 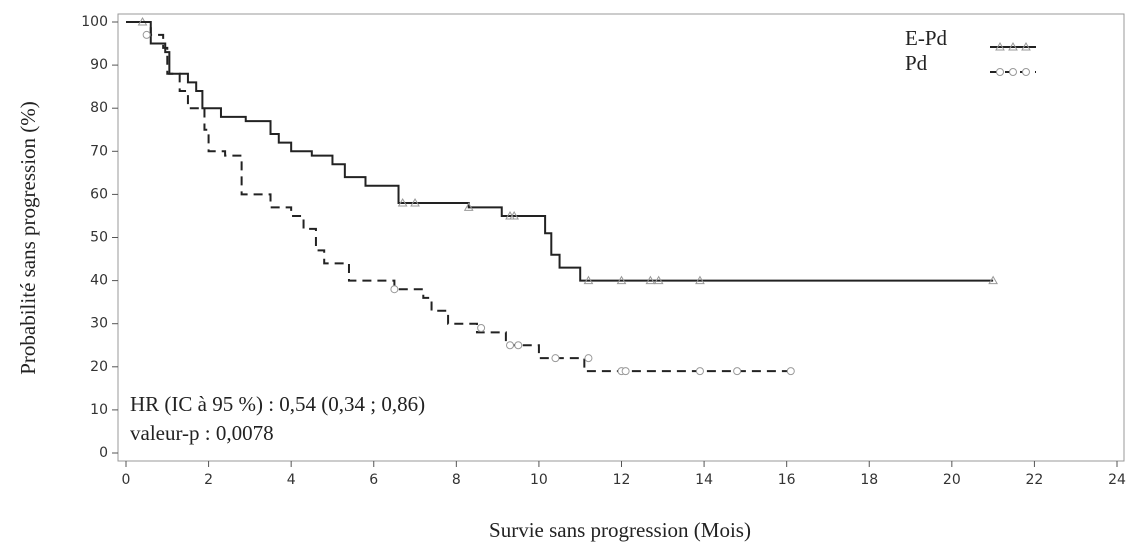 What do you see at coordinates (99, 108) in the screenshot?
I see `y-tick-label: 80` at bounding box center [99, 108].